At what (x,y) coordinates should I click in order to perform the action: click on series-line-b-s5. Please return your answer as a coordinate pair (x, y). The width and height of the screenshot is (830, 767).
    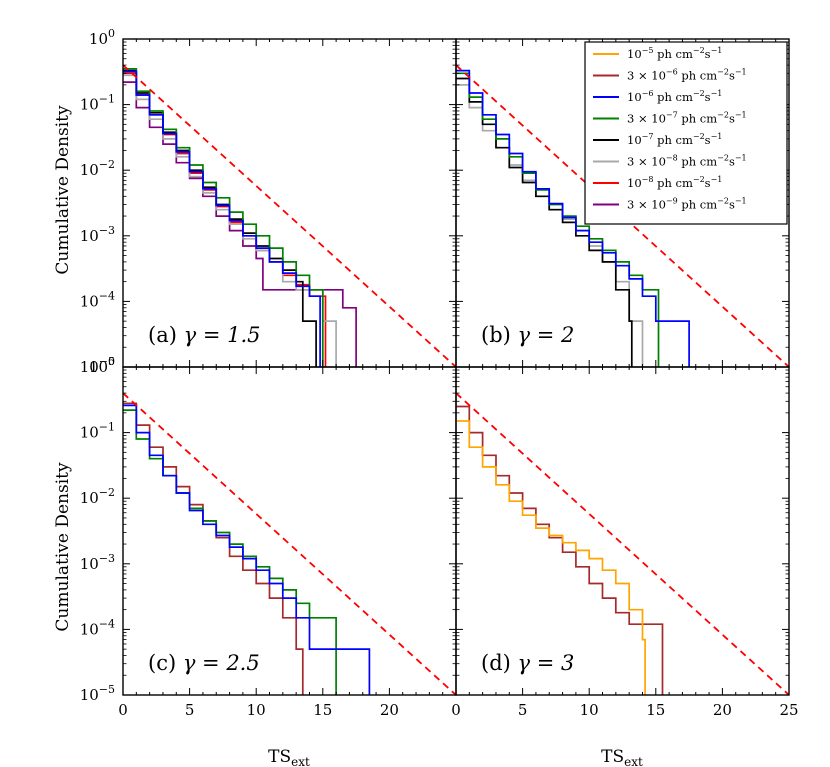
    Looking at the image, I should click on (544, 222).